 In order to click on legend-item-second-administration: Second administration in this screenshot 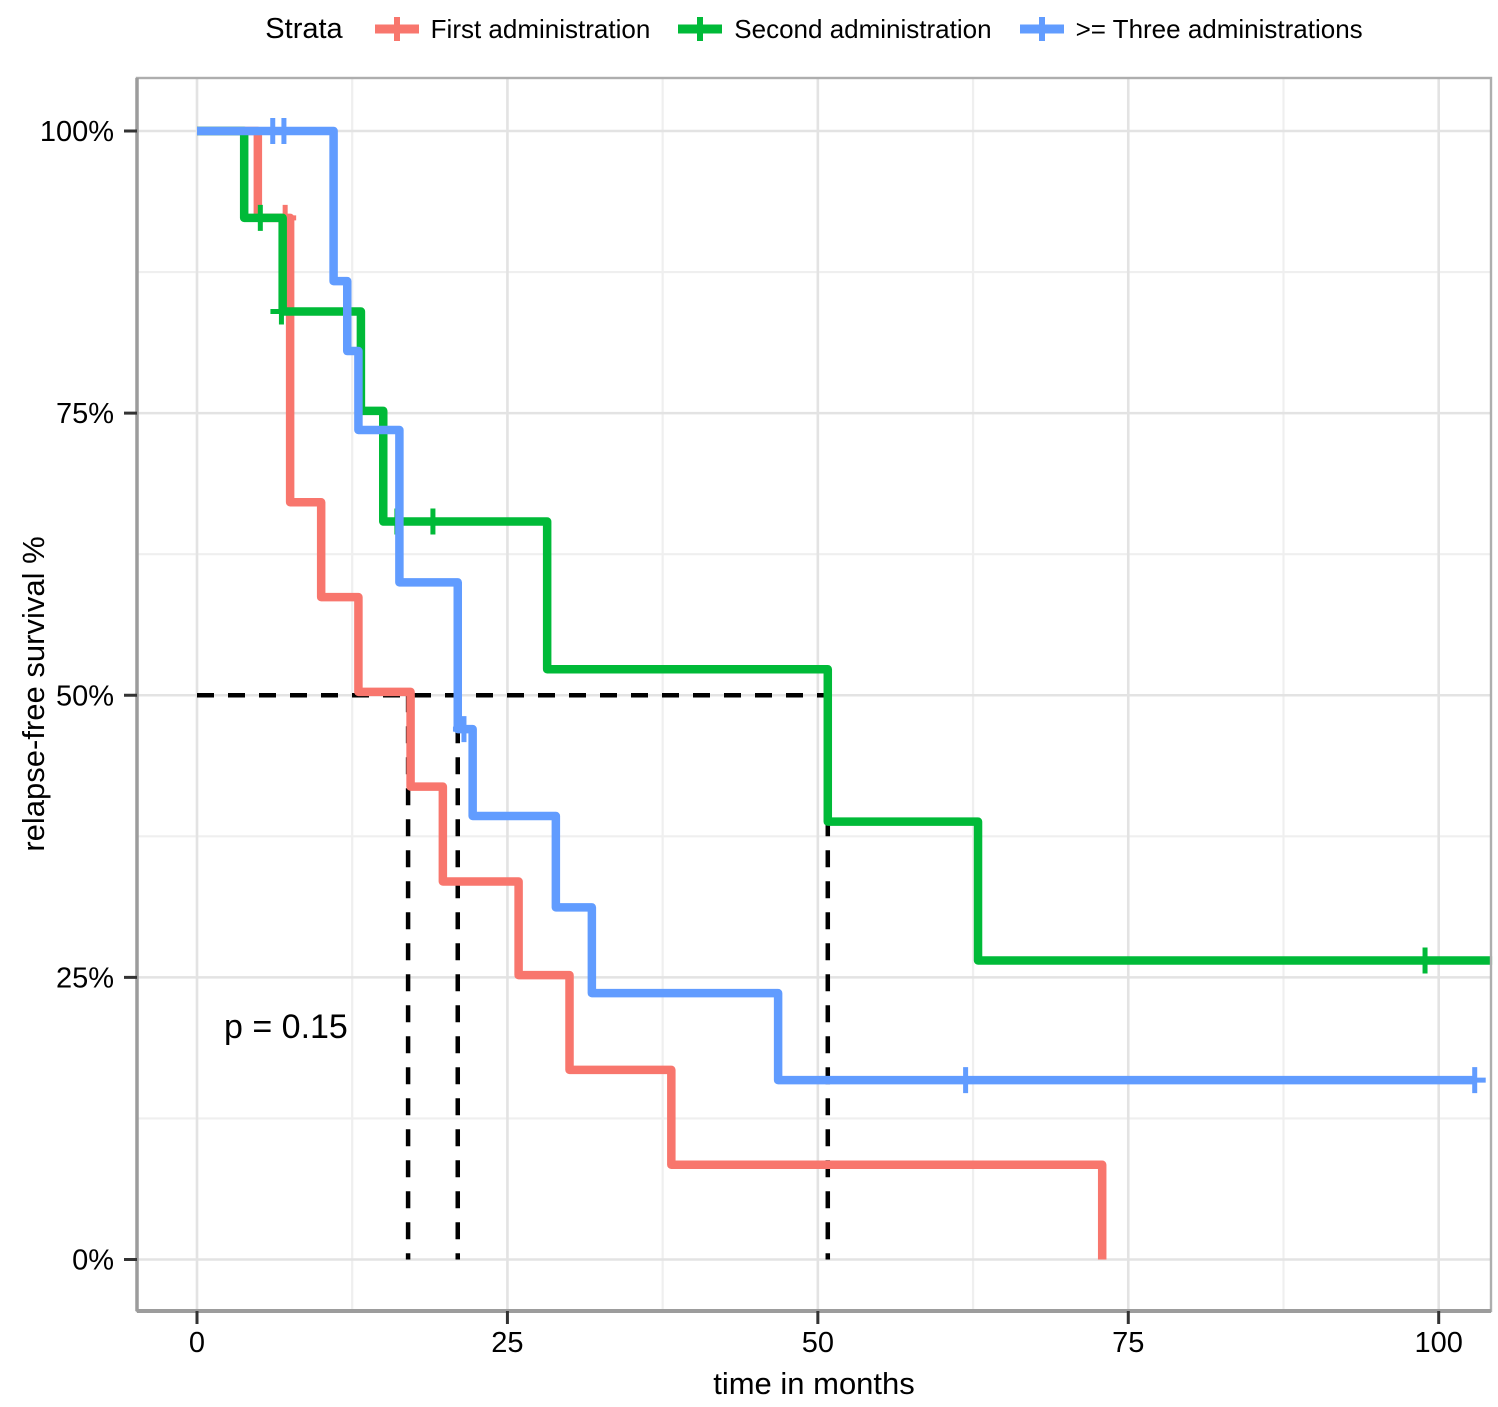, I will do `click(834, 29)`.